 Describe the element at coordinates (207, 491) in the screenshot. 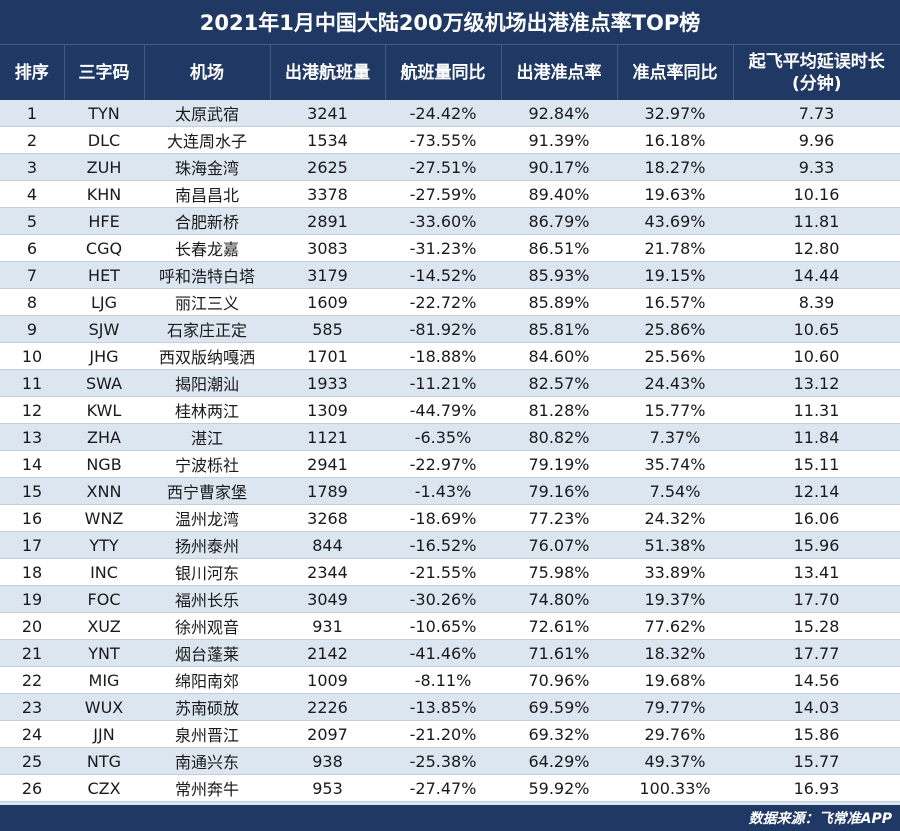

I see `cell-airport: 西宁曹家堡` at that location.